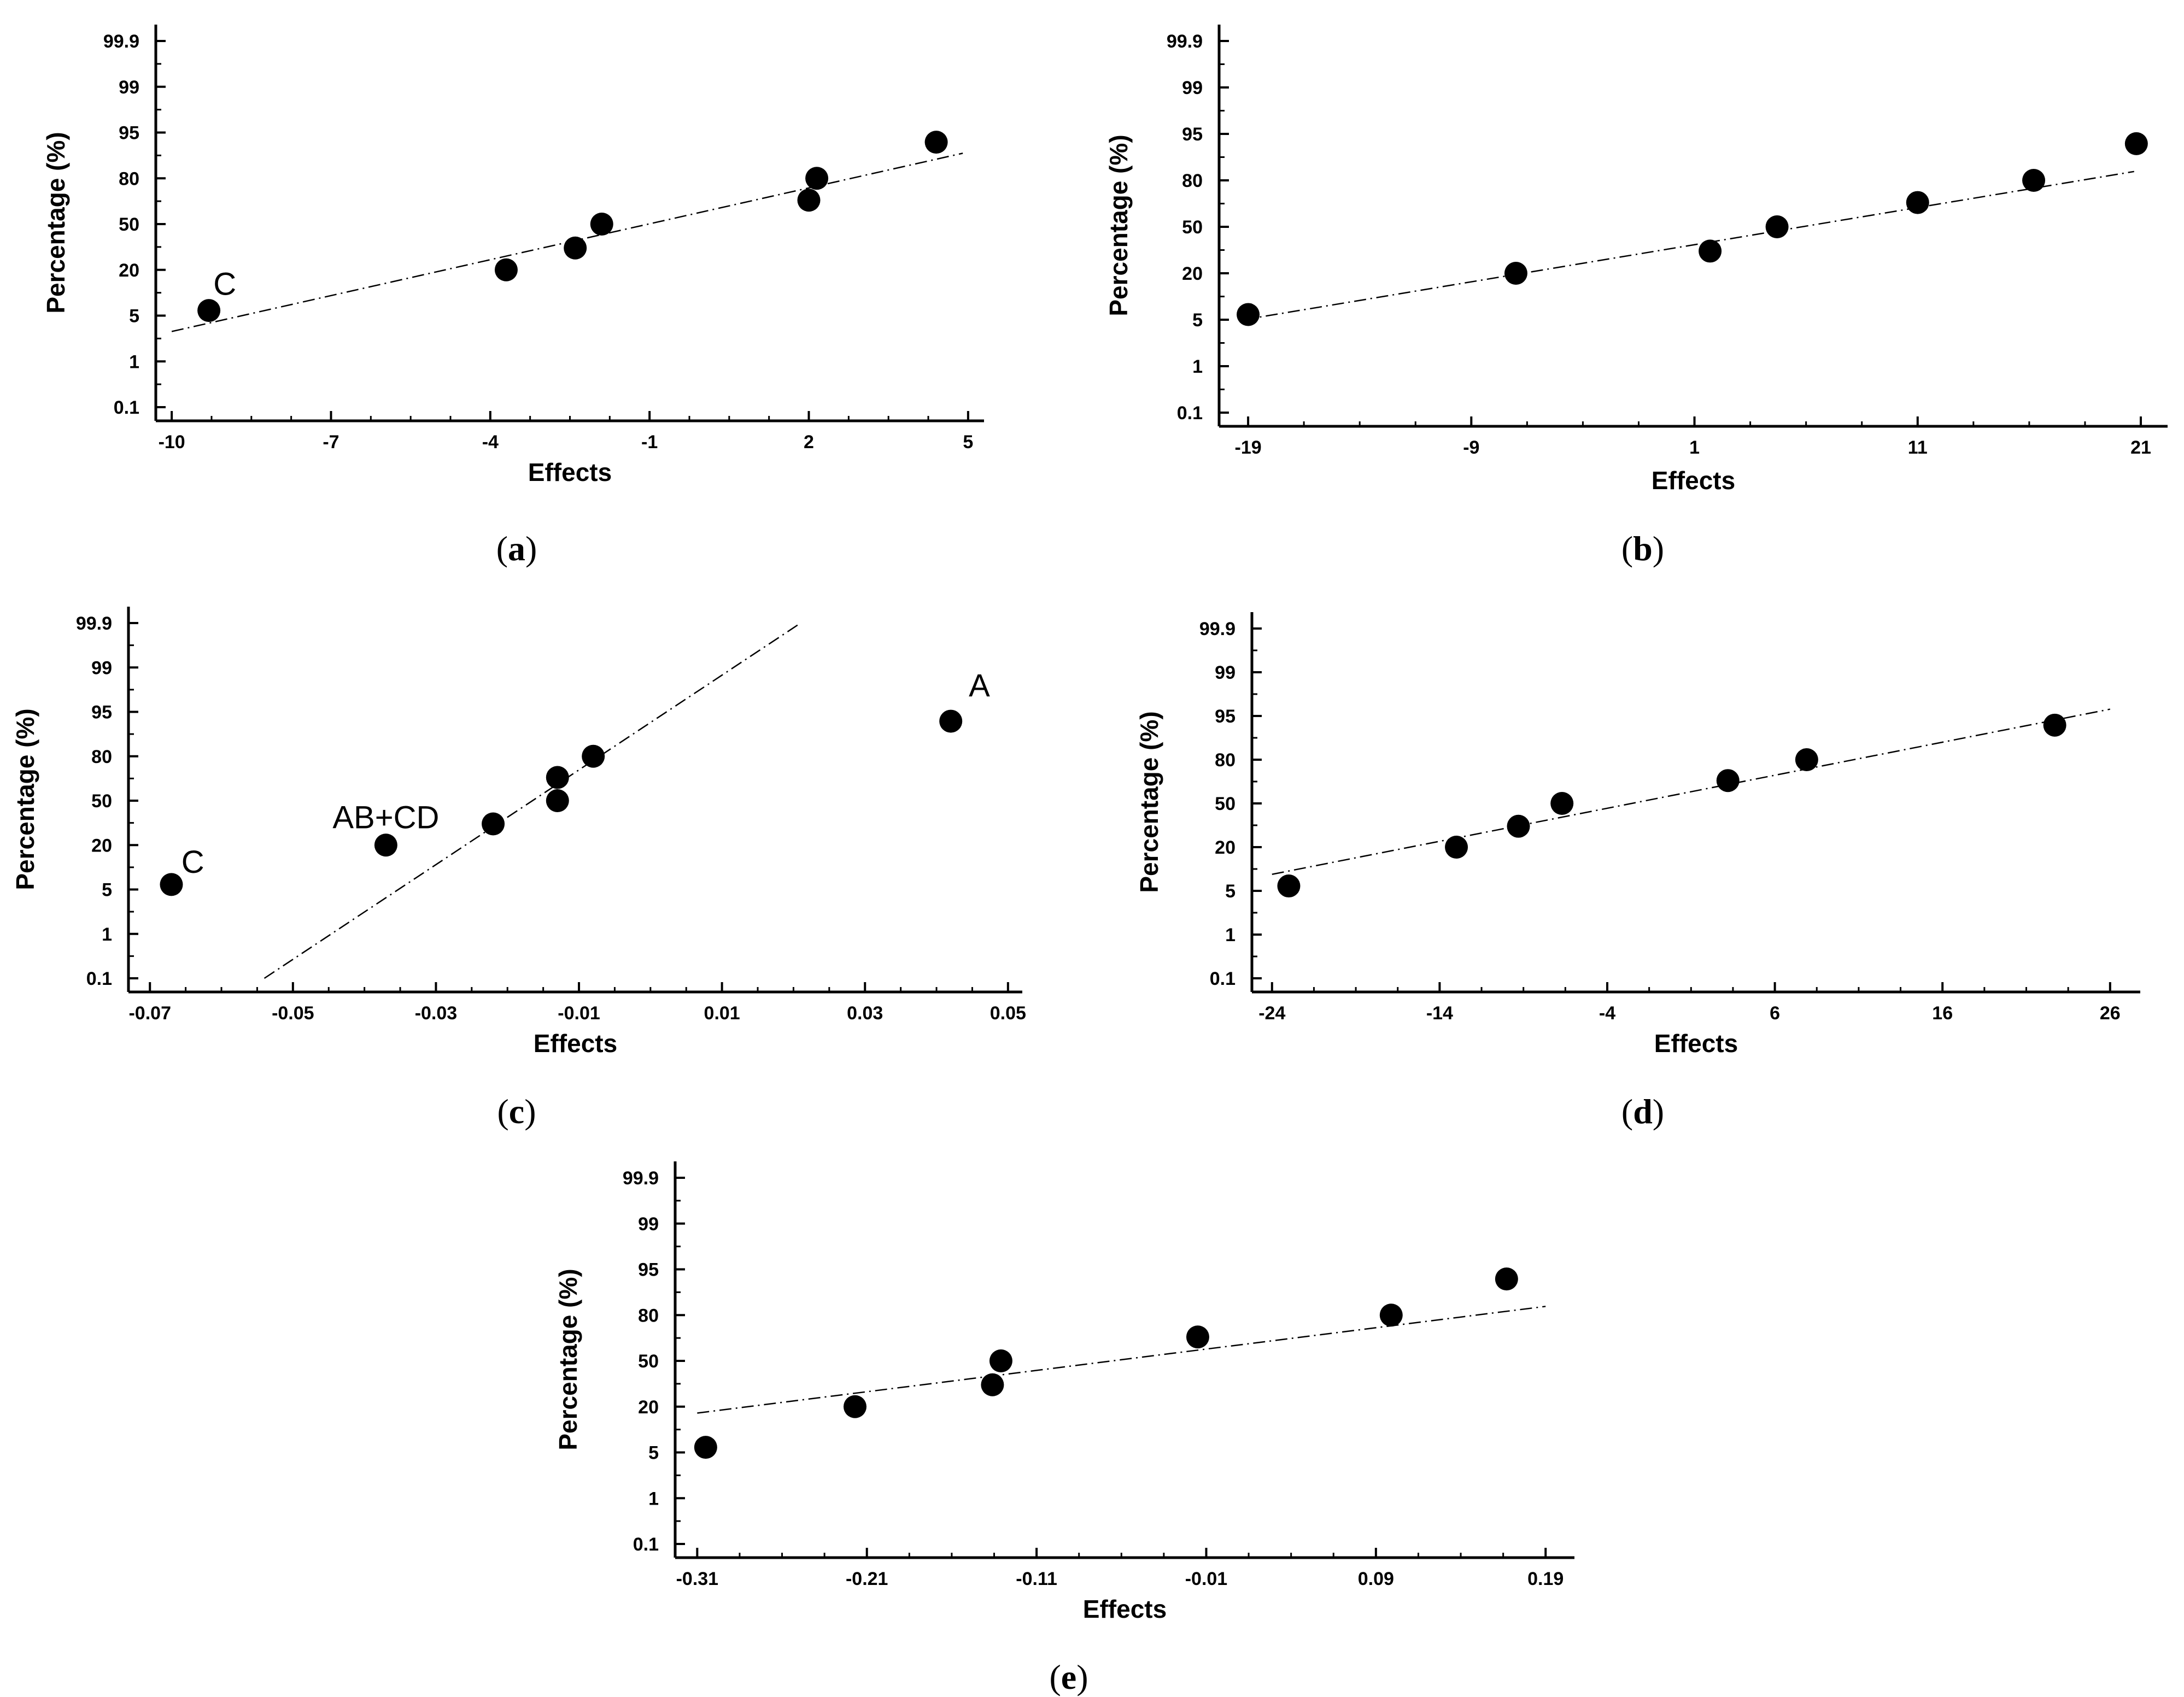 The height and width of the screenshot is (1697, 2184). Describe the element at coordinates (579, 1013) in the screenshot. I see `x-tick-label: -0.01` at that location.